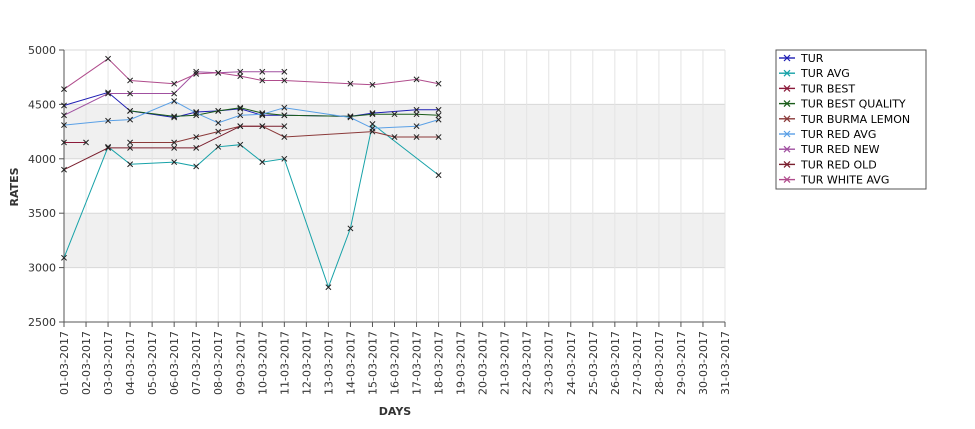 Image resolution: width=975 pixels, height=429 pixels. Describe the element at coordinates (42, 50) in the screenshot. I see `y-tick-label: 5000` at that location.